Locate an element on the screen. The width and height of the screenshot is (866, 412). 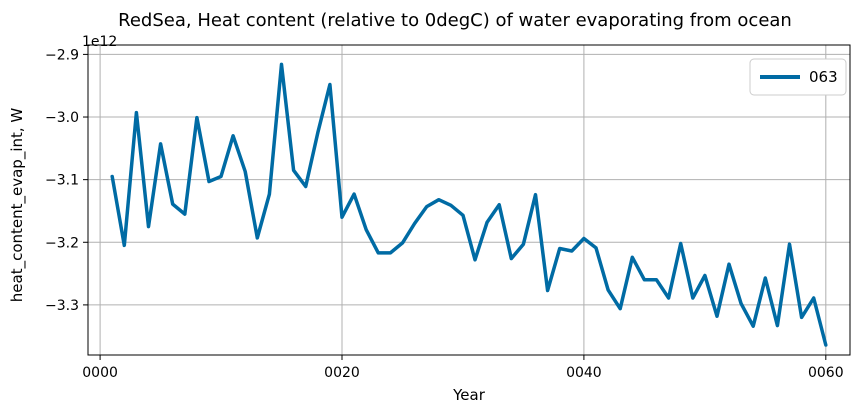
legend-label: 063 is located at coordinates (823, 77).